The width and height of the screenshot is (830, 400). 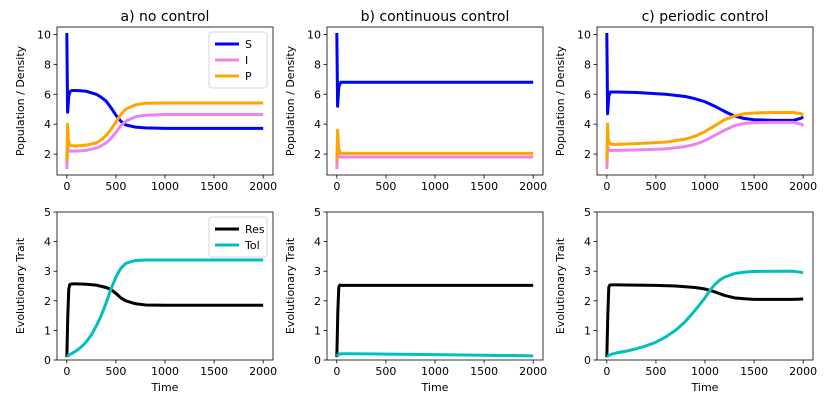 I want to click on legend-label-i: I, so click(x=246, y=60).